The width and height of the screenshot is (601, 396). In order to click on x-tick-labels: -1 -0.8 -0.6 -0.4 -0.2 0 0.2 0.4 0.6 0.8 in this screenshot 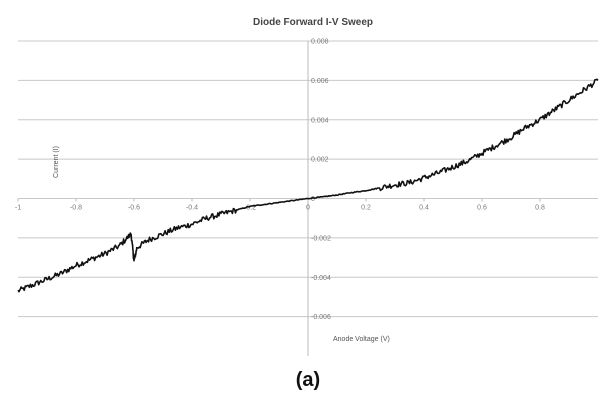, I will do `click(280, 208)`.